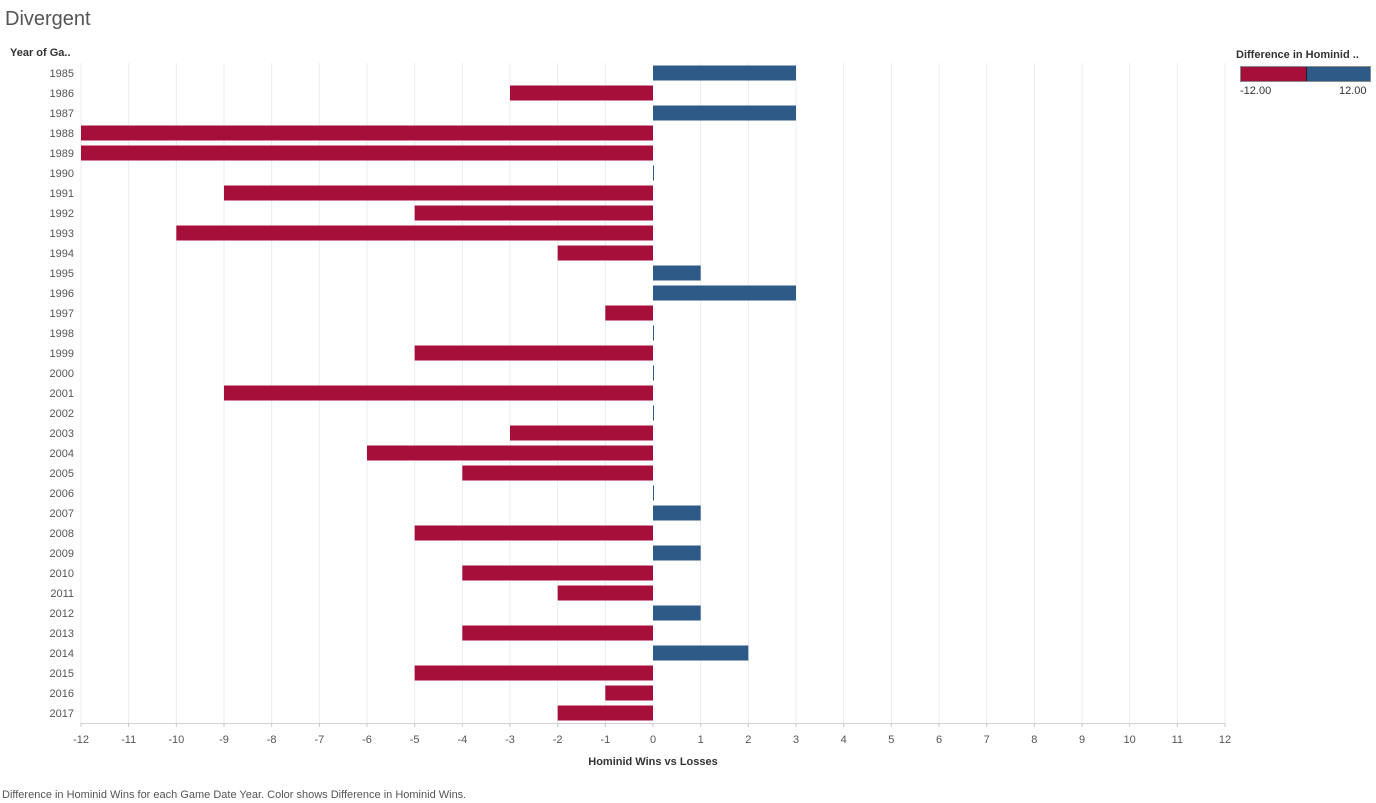 Image resolution: width=1376 pixels, height=803 pixels. What do you see at coordinates (939, 740) in the screenshot?
I see `x-tick-label: 6` at bounding box center [939, 740].